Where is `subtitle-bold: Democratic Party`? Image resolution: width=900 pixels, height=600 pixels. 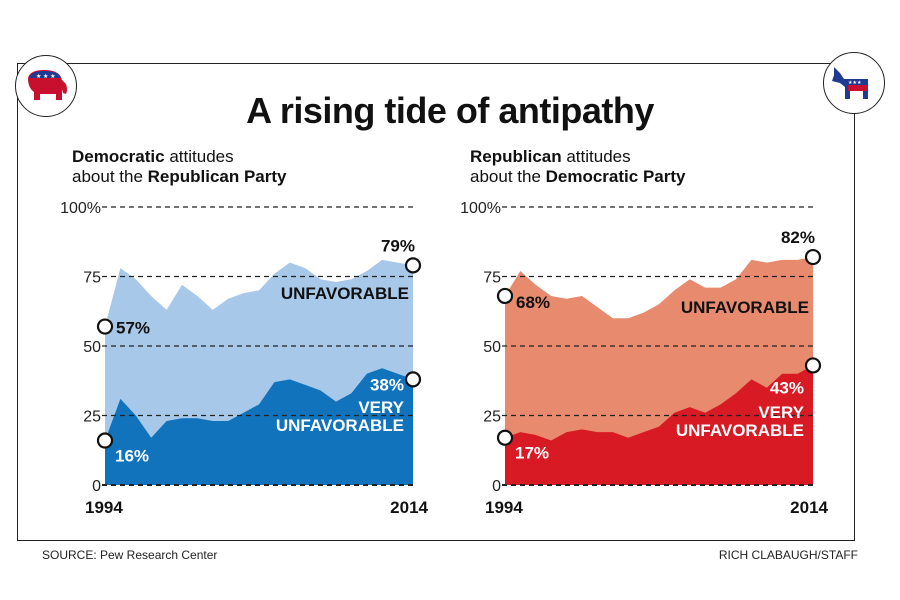
subtitle-bold: Democratic Party is located at coordinates (615, 176).